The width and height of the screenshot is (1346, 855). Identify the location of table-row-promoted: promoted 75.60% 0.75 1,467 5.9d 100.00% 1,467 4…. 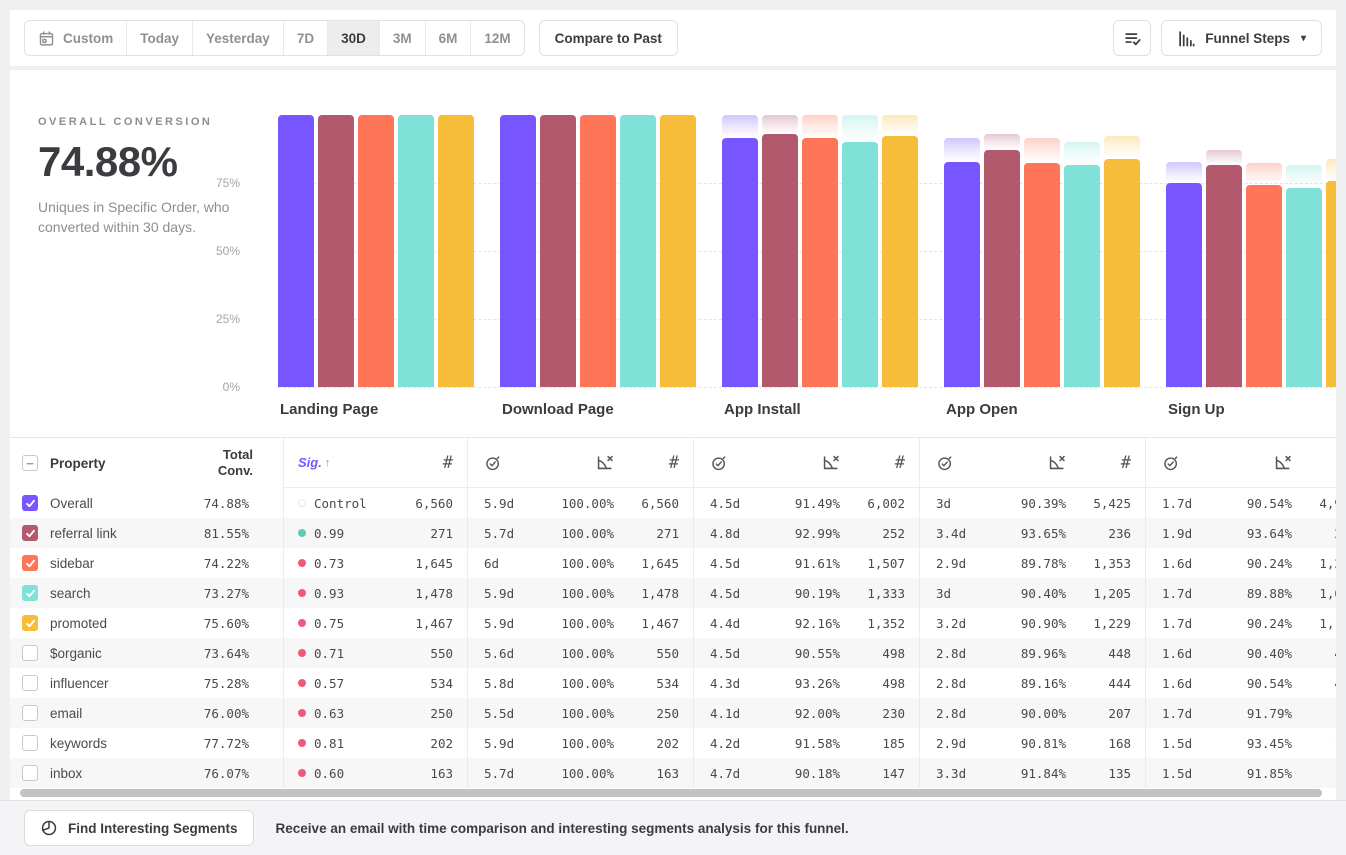
(673, 623).